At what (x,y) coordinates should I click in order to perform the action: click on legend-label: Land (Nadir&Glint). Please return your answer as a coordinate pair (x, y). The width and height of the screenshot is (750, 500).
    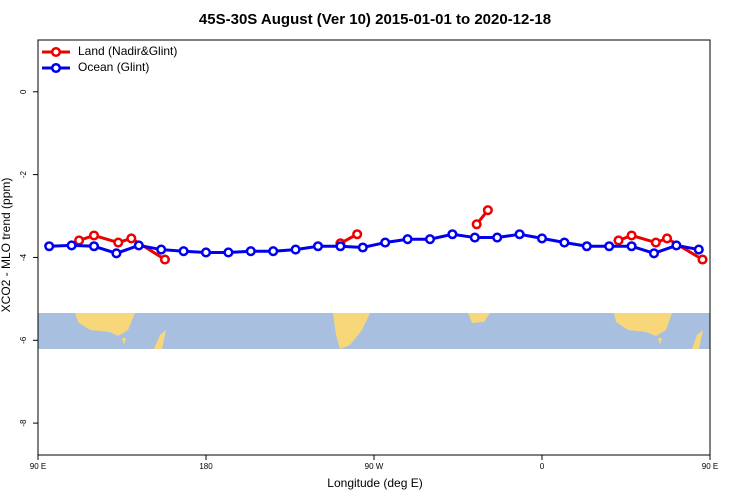
    Looking at the image, I should click on (127, 51).